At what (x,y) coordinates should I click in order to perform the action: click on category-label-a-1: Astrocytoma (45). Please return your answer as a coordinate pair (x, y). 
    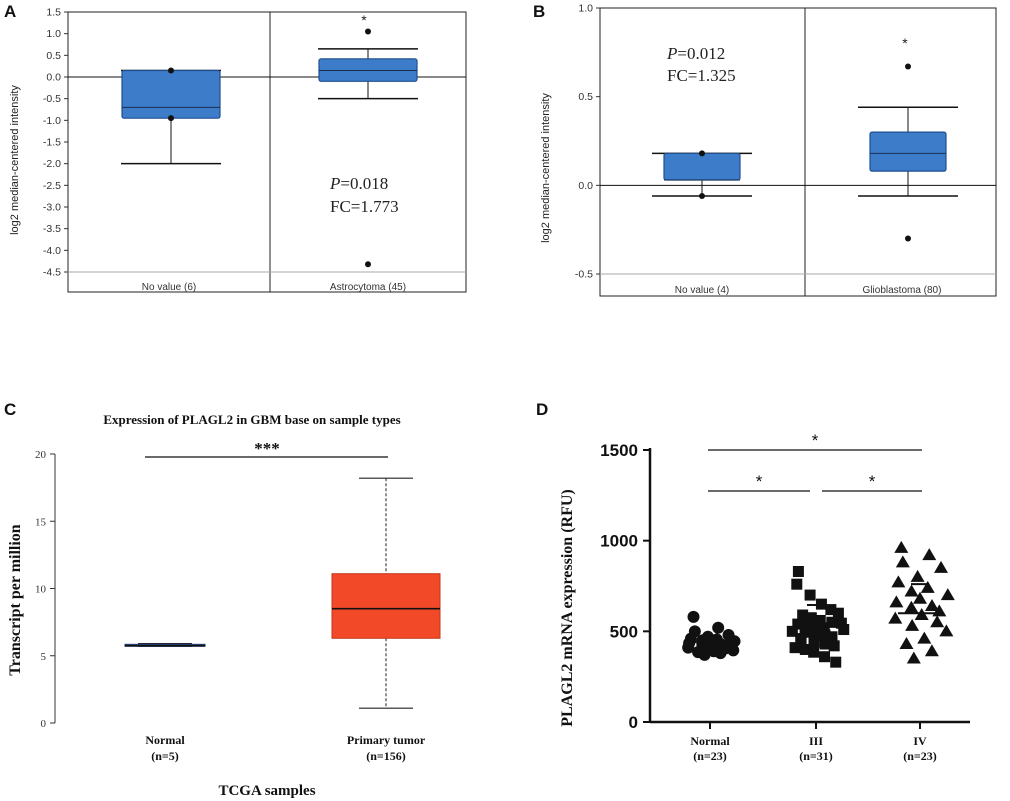
    Looking at the image, I should click on (368, 287).